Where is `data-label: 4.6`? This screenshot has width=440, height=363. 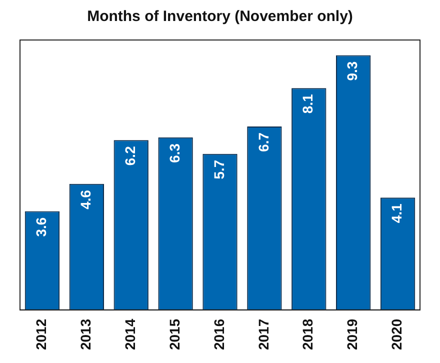 data-label: 4.6 is located at coordinates (86, 200).